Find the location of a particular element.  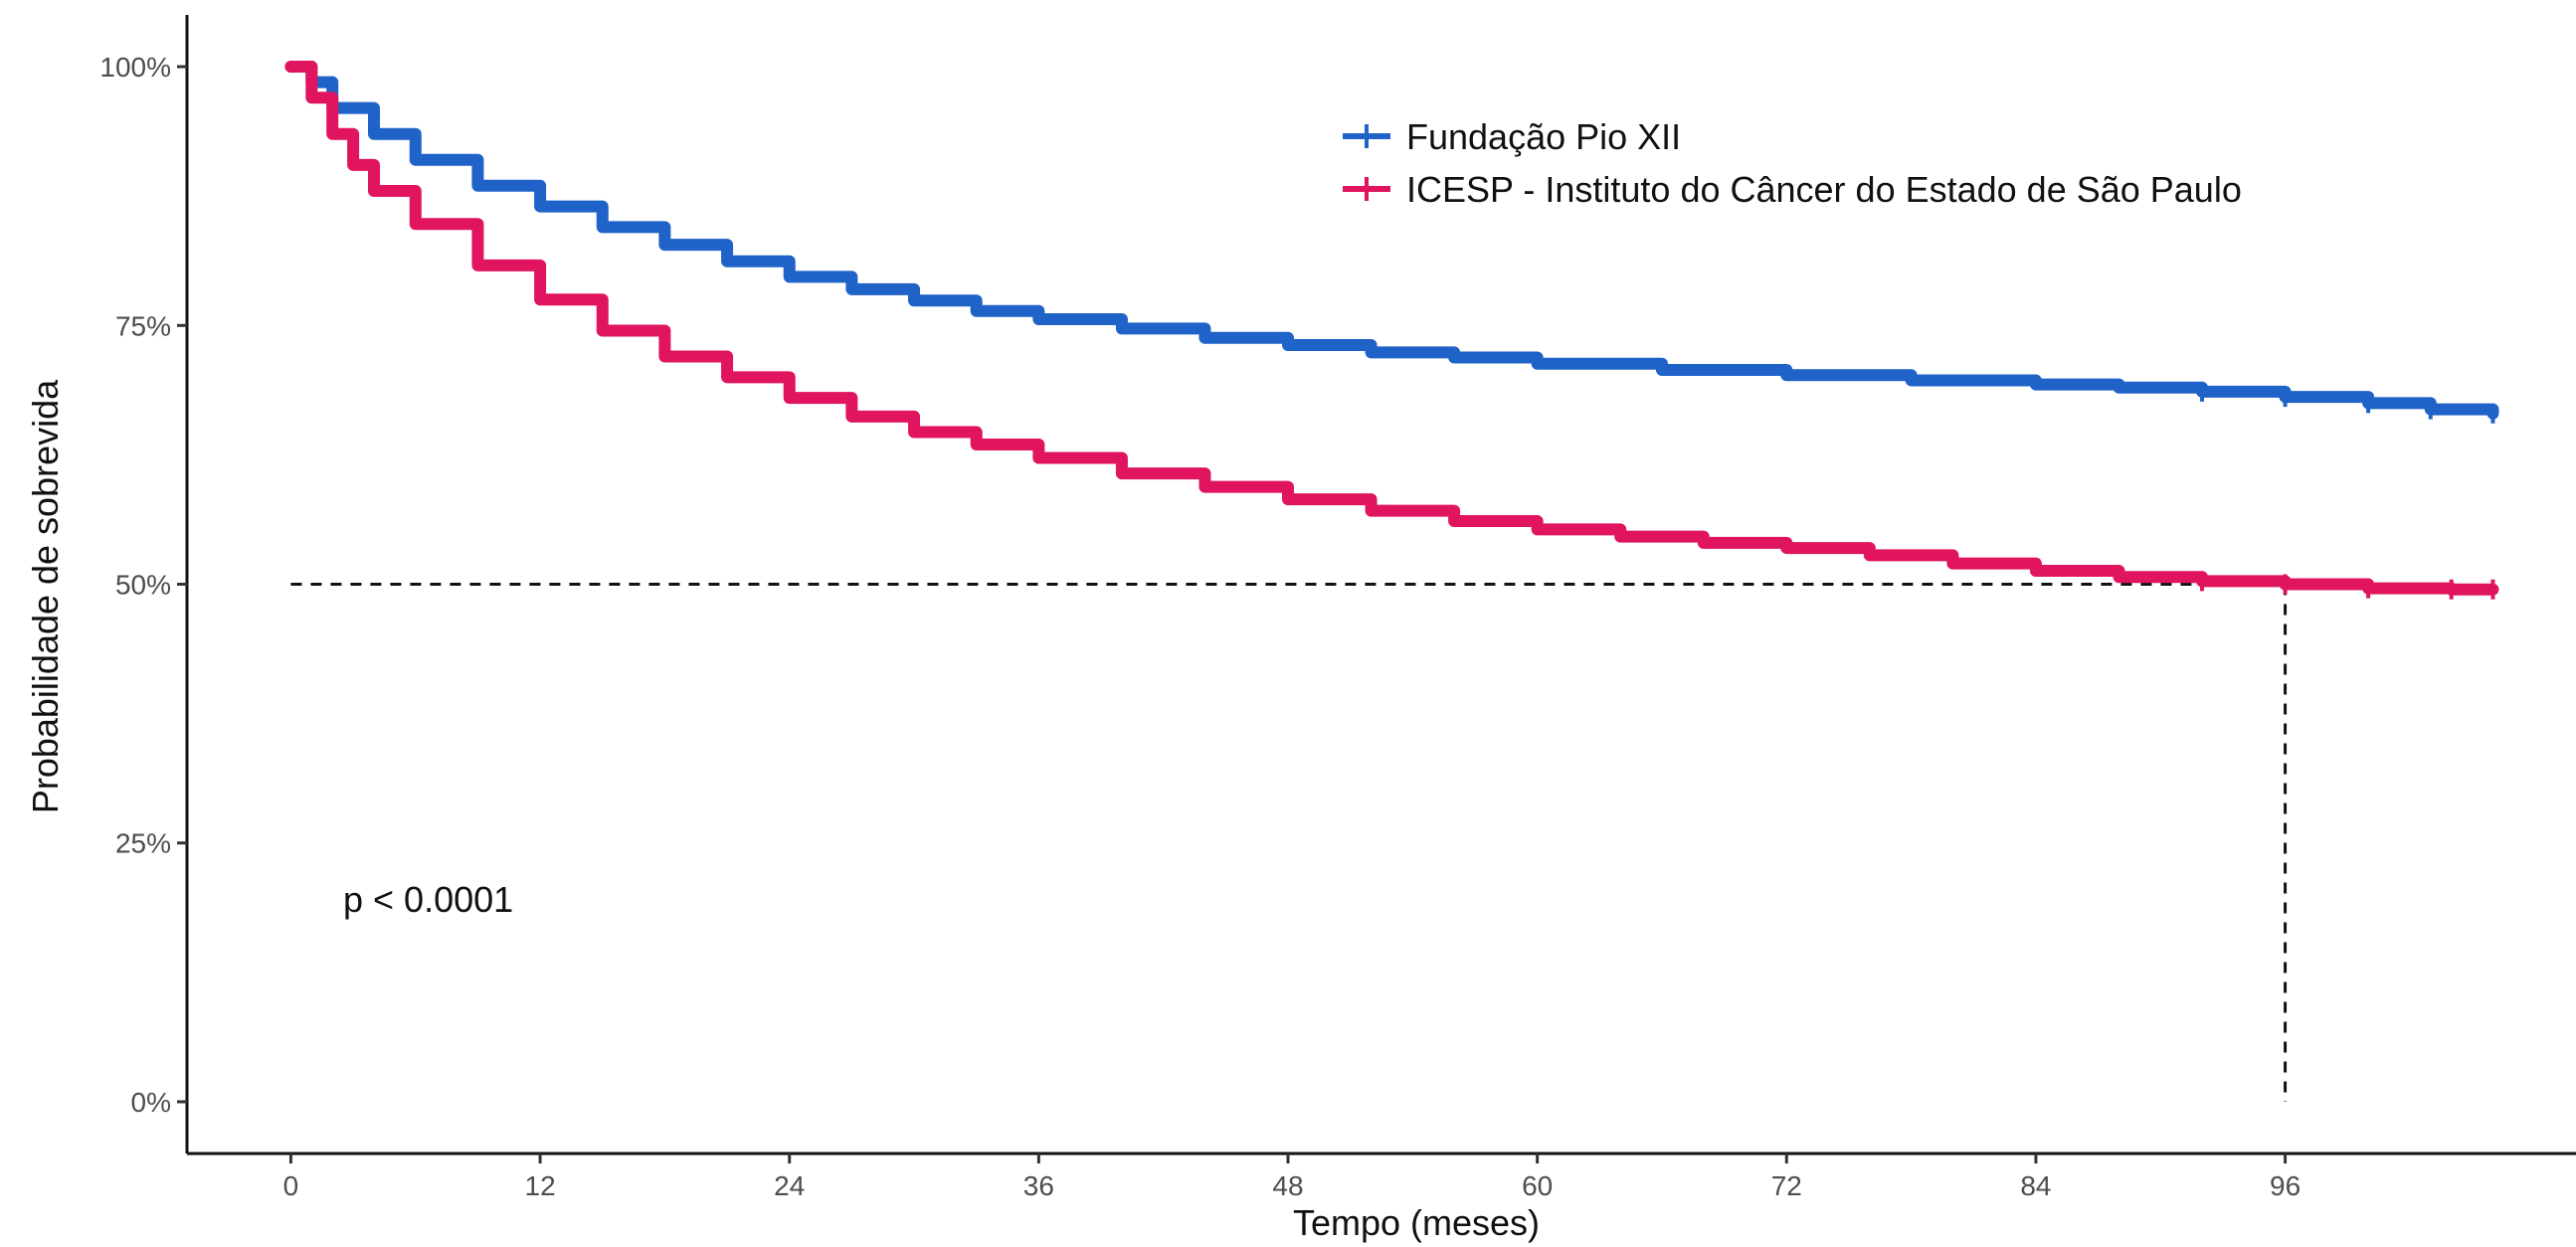

x-tick-label: 48 is located at coordinates (1287, 1185).